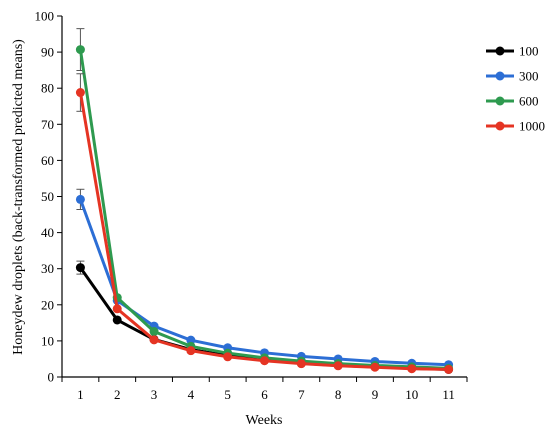  I want to click on x-tick-label: 9, so click(375, 394).